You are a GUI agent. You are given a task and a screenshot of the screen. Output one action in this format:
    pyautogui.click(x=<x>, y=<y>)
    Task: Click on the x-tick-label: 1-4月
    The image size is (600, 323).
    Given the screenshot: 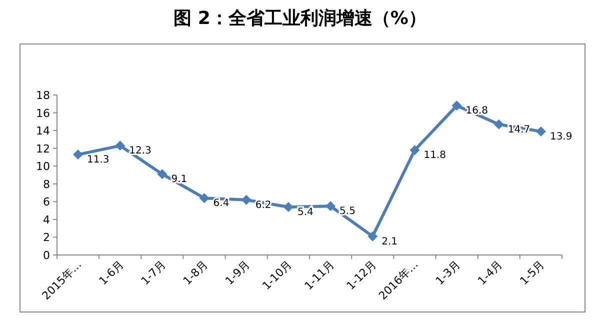 What is the action you would take?
    pyautogui.click(x=490, y=273)
    